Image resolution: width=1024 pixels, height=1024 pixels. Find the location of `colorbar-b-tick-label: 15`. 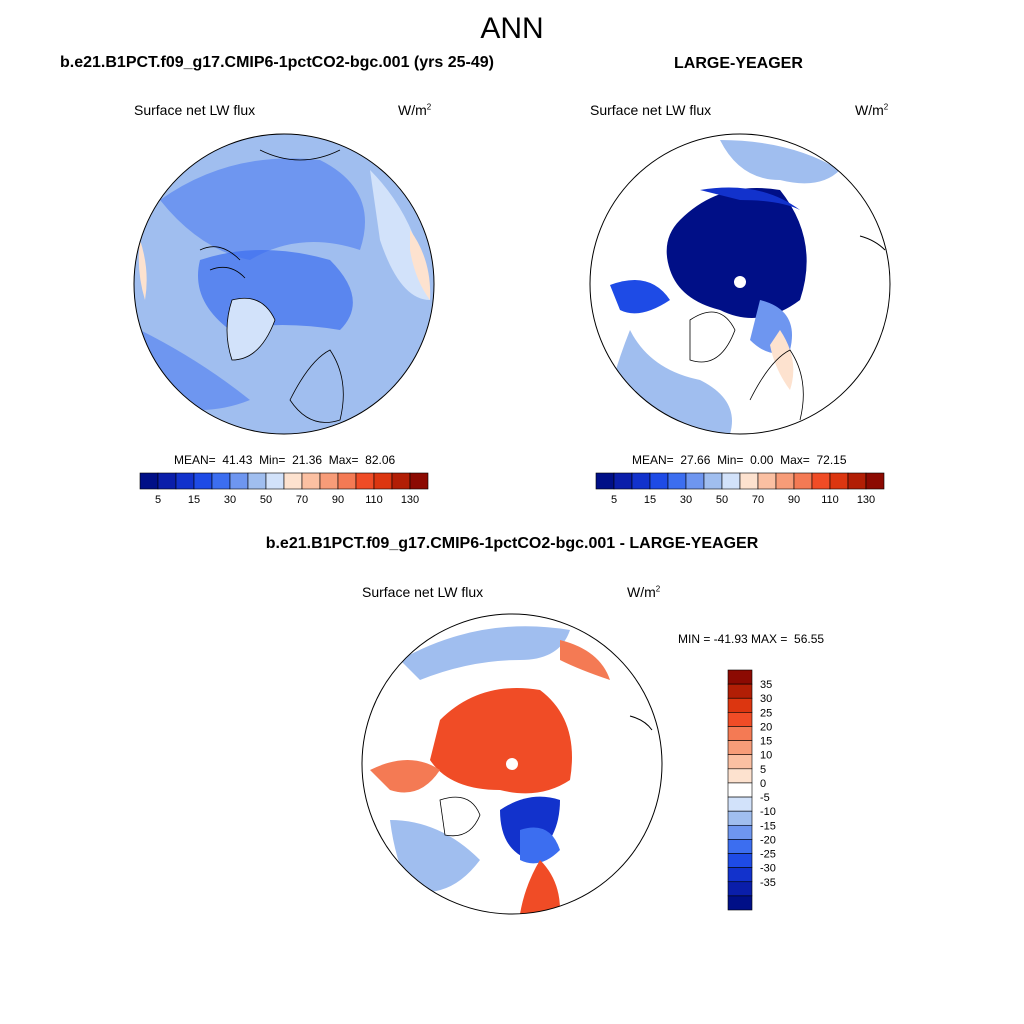

colorbar-b-tick-label: 15 is located at coordinates (766, 742).